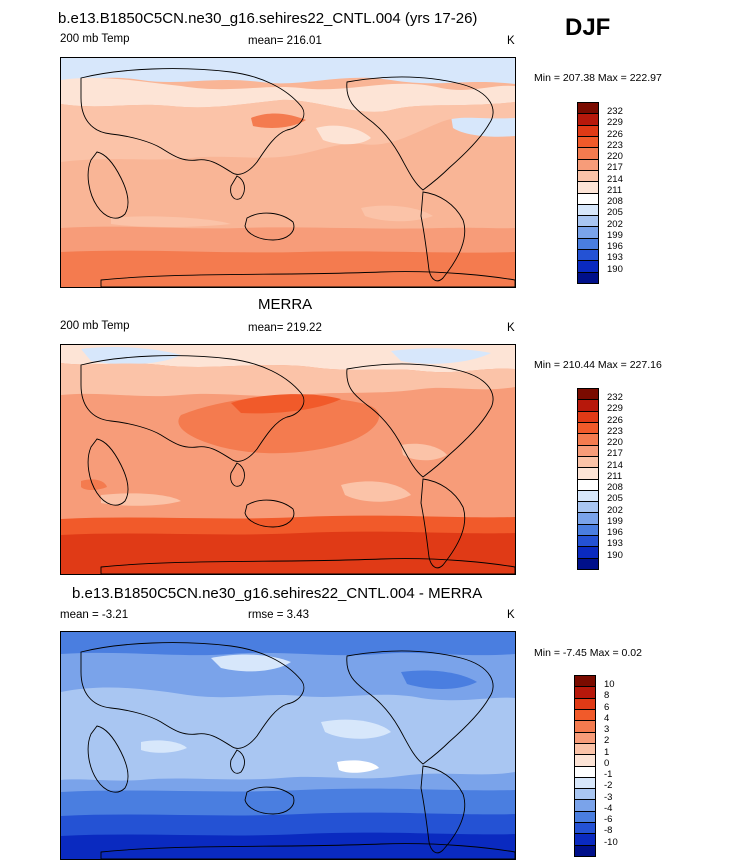 This screenshot has height=865, width=732. I want to click on colorbar-tick-label: -8, so click(608, 831).